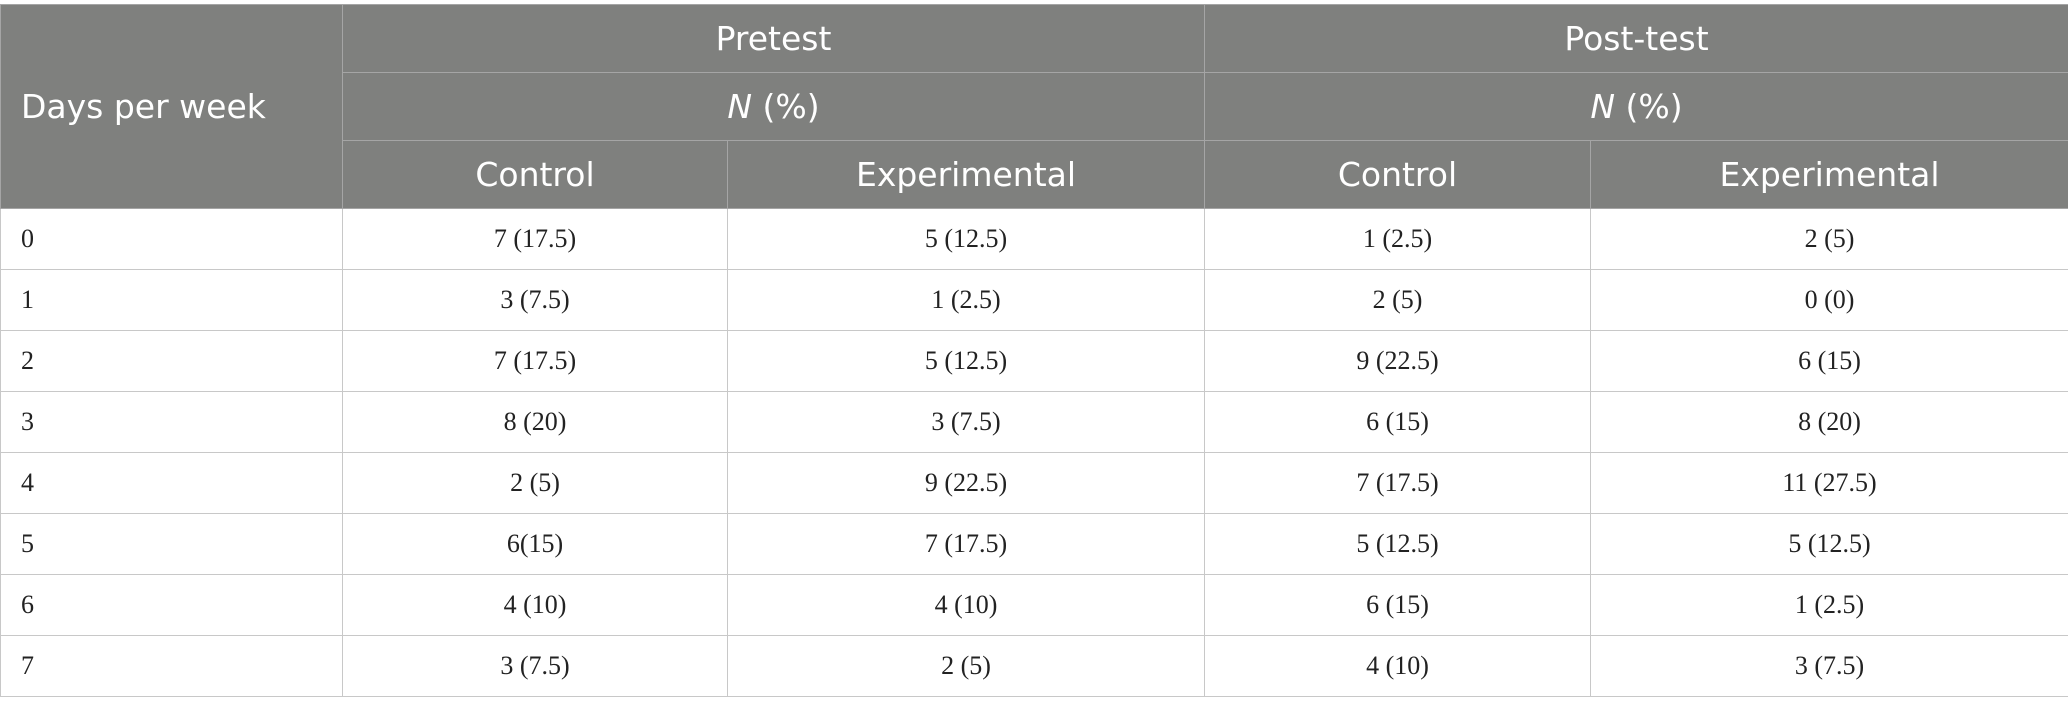 The height and width of the screenshot is (723, 2068). What do you see at coordinates (172, 422) in the screenshot?
I see `row-label: 3` at bounding box center [172, 422].